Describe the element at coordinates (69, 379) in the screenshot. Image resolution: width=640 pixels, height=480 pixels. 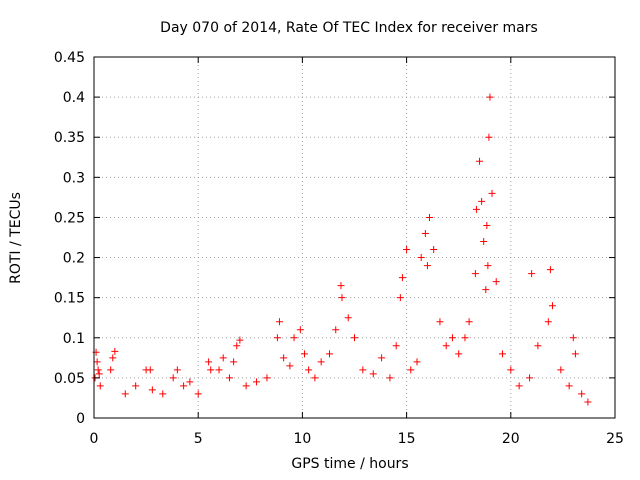
I see `y-tick-label: 0.05` at that location.